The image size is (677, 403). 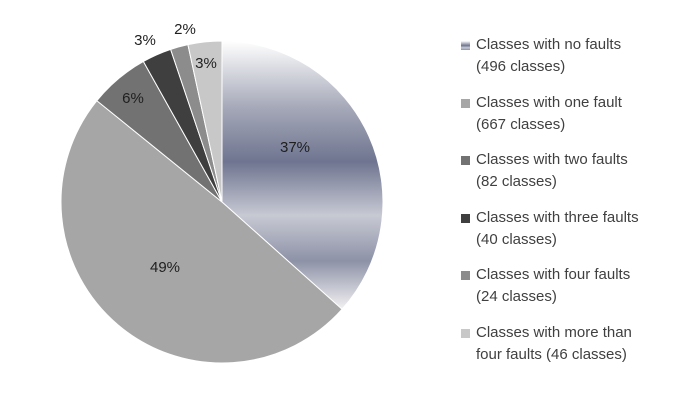 I want to click on legend-label-line1: Classes with three faults, so click(x=557, y=217).